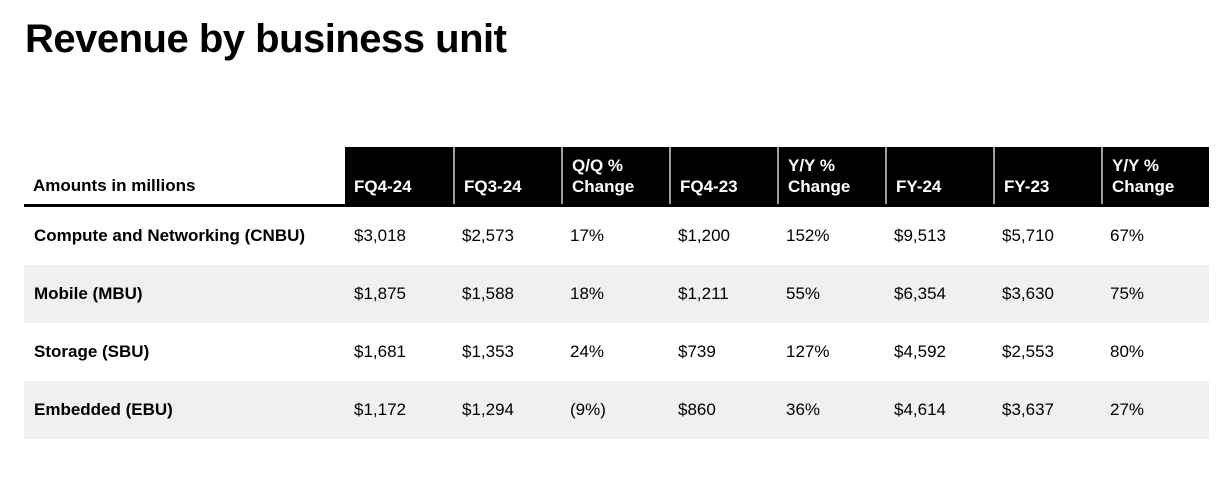 This screenshot has height=486, width=1216. What do you see at coordinates (380, 293) in the screenshot?
I see `table-cell: $1,875` at bounding box center [380, 293].